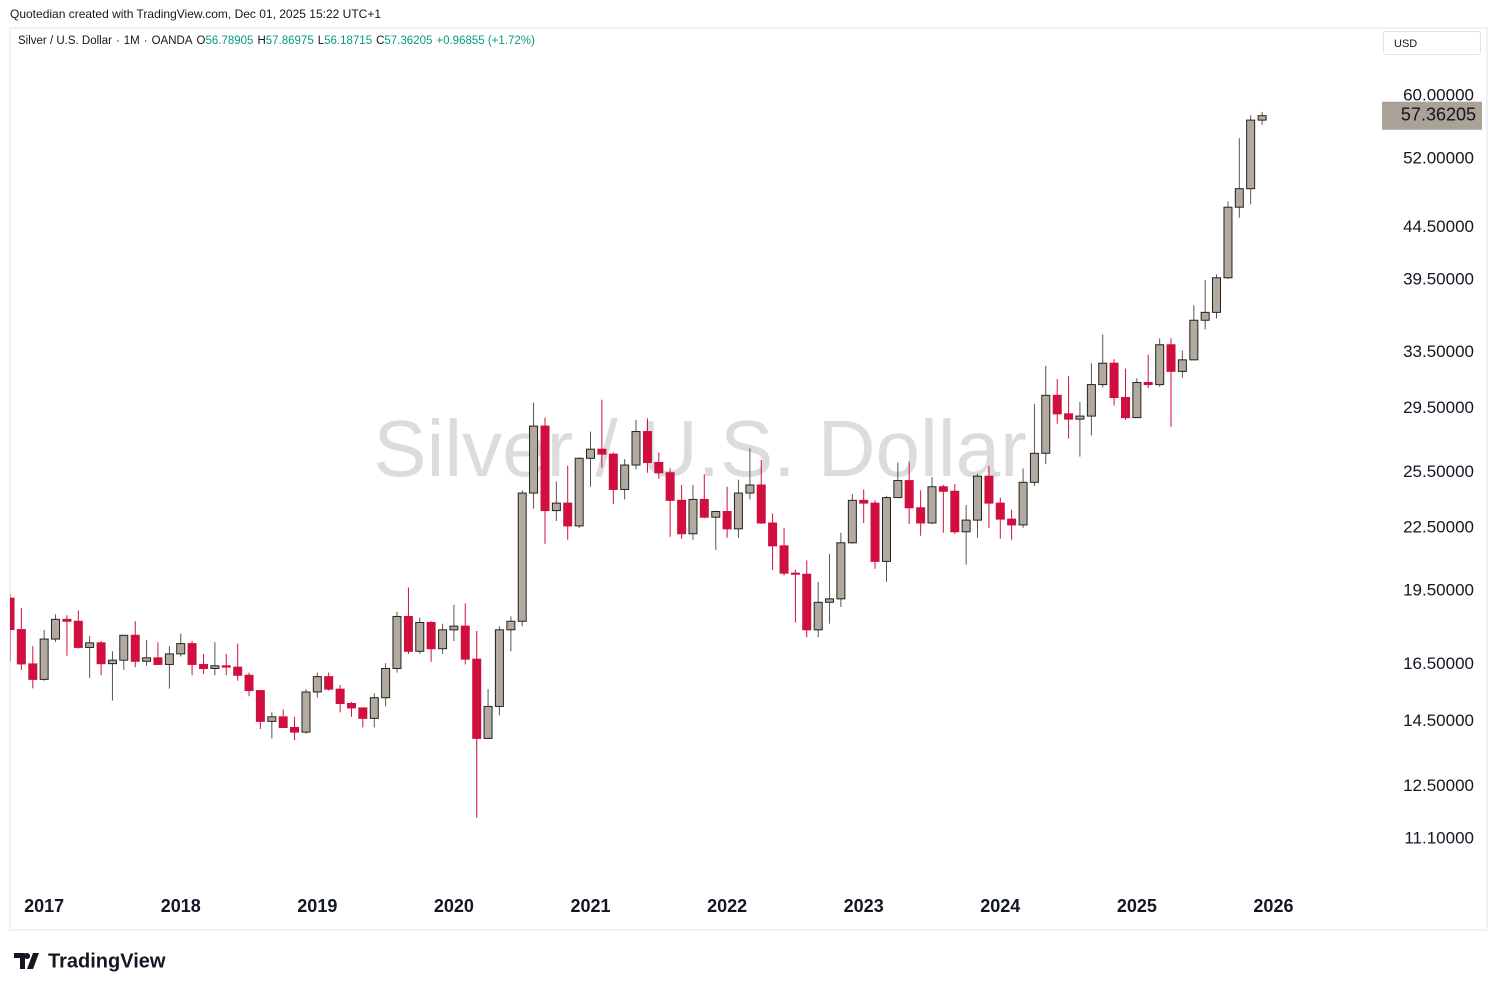 The image size is (1497, 991). Describe the element at coordinates (131, 41) in the screenshot. I see `interval: 1M` at that location.